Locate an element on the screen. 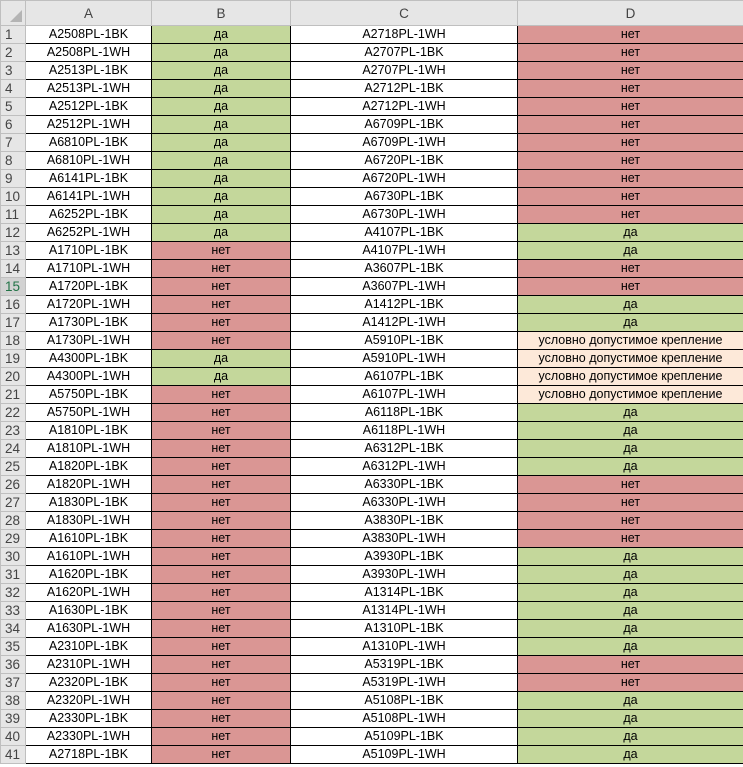 The height and width of the screenshot is (767, 743). cell-b30: нет is located at coordinates (221, 556).